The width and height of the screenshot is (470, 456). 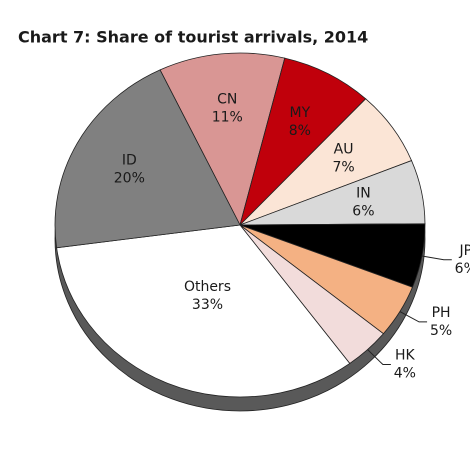 I want to click on slice-label: JP, so click(x=464, y=251).